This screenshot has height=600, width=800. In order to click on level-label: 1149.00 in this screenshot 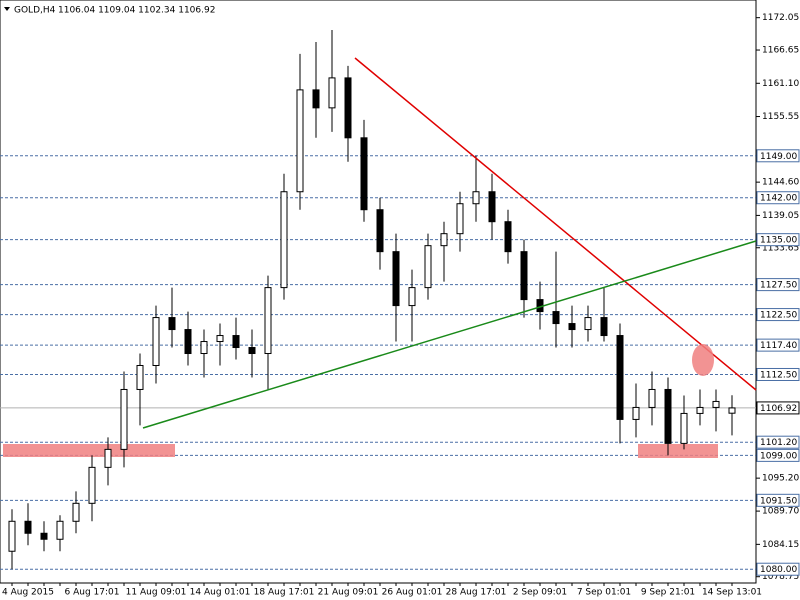, I will do `click(778, 157)`.